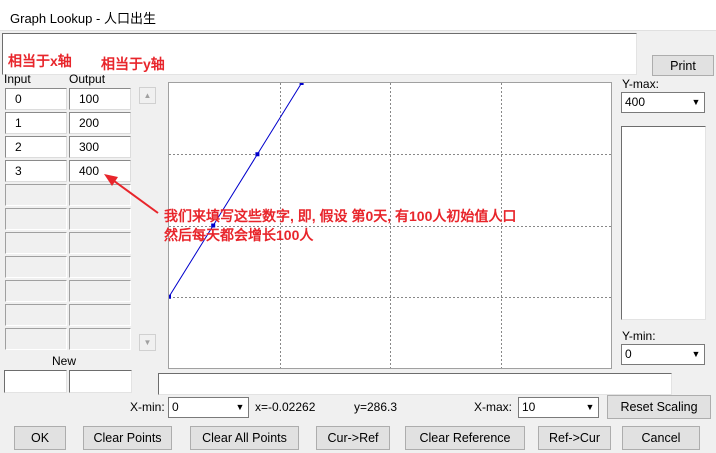 The image size is (716, 453). What do you see at coordinates (87, 79) in the screenshot?
I see `output-header: Output` at bounding box center [87, 79].